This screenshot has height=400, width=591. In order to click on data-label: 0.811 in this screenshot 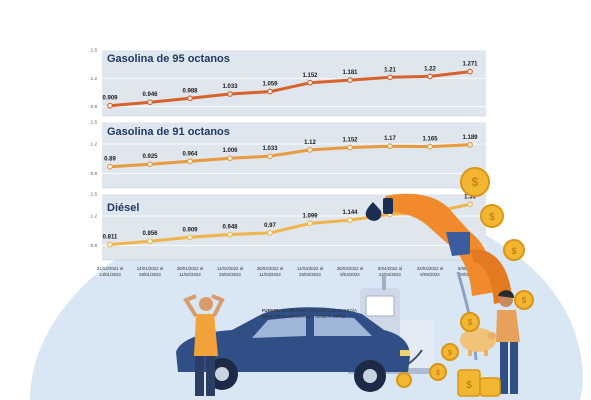, I will do `click(110, 238)`.